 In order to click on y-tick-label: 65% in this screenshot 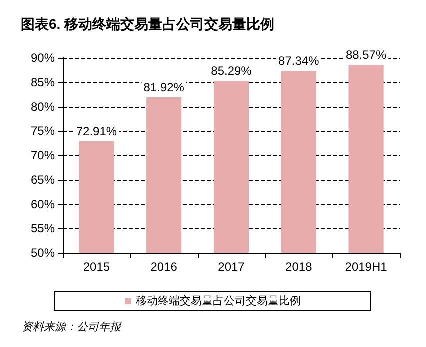, I will do `click(43, 179)`.